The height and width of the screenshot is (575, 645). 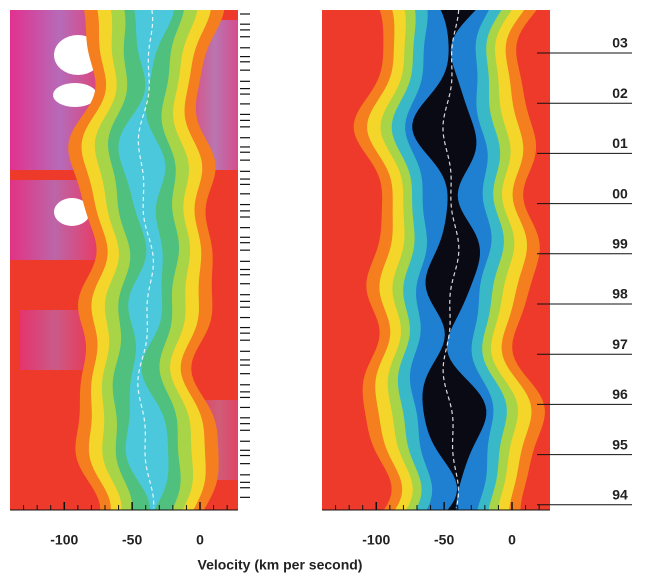 What do you see at coordinates (620, 93) in the screenshot?
I see `year-label: 02` at bounding box center [620, 93].